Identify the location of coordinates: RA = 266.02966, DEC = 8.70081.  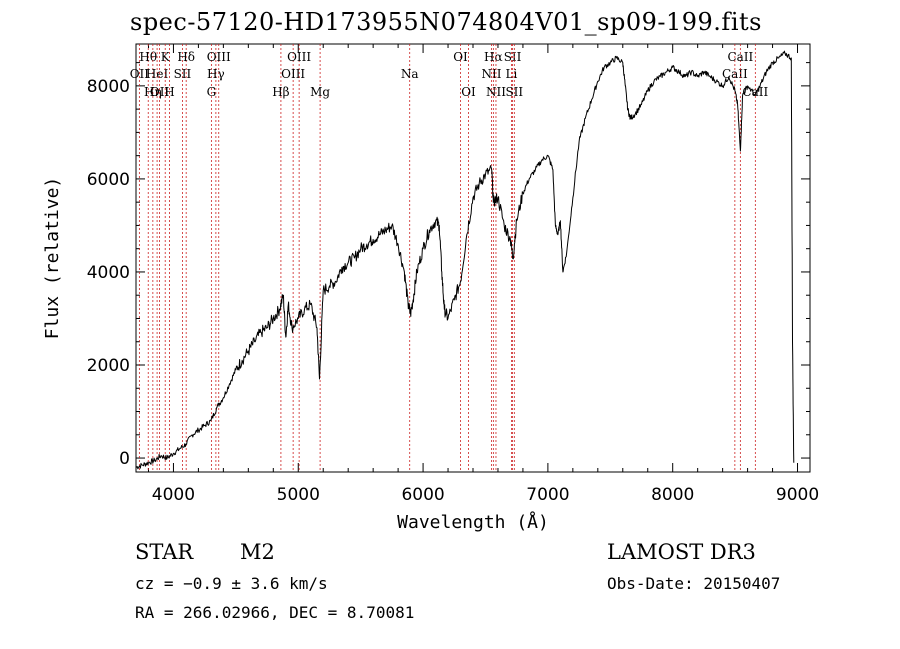
(275, 612).